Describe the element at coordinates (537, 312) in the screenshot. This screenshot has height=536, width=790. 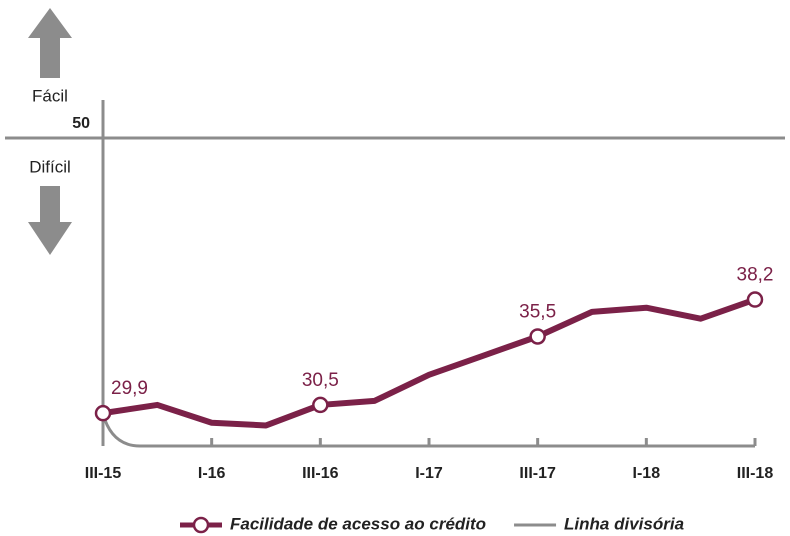
I see `data-label: 35,5` at that location.